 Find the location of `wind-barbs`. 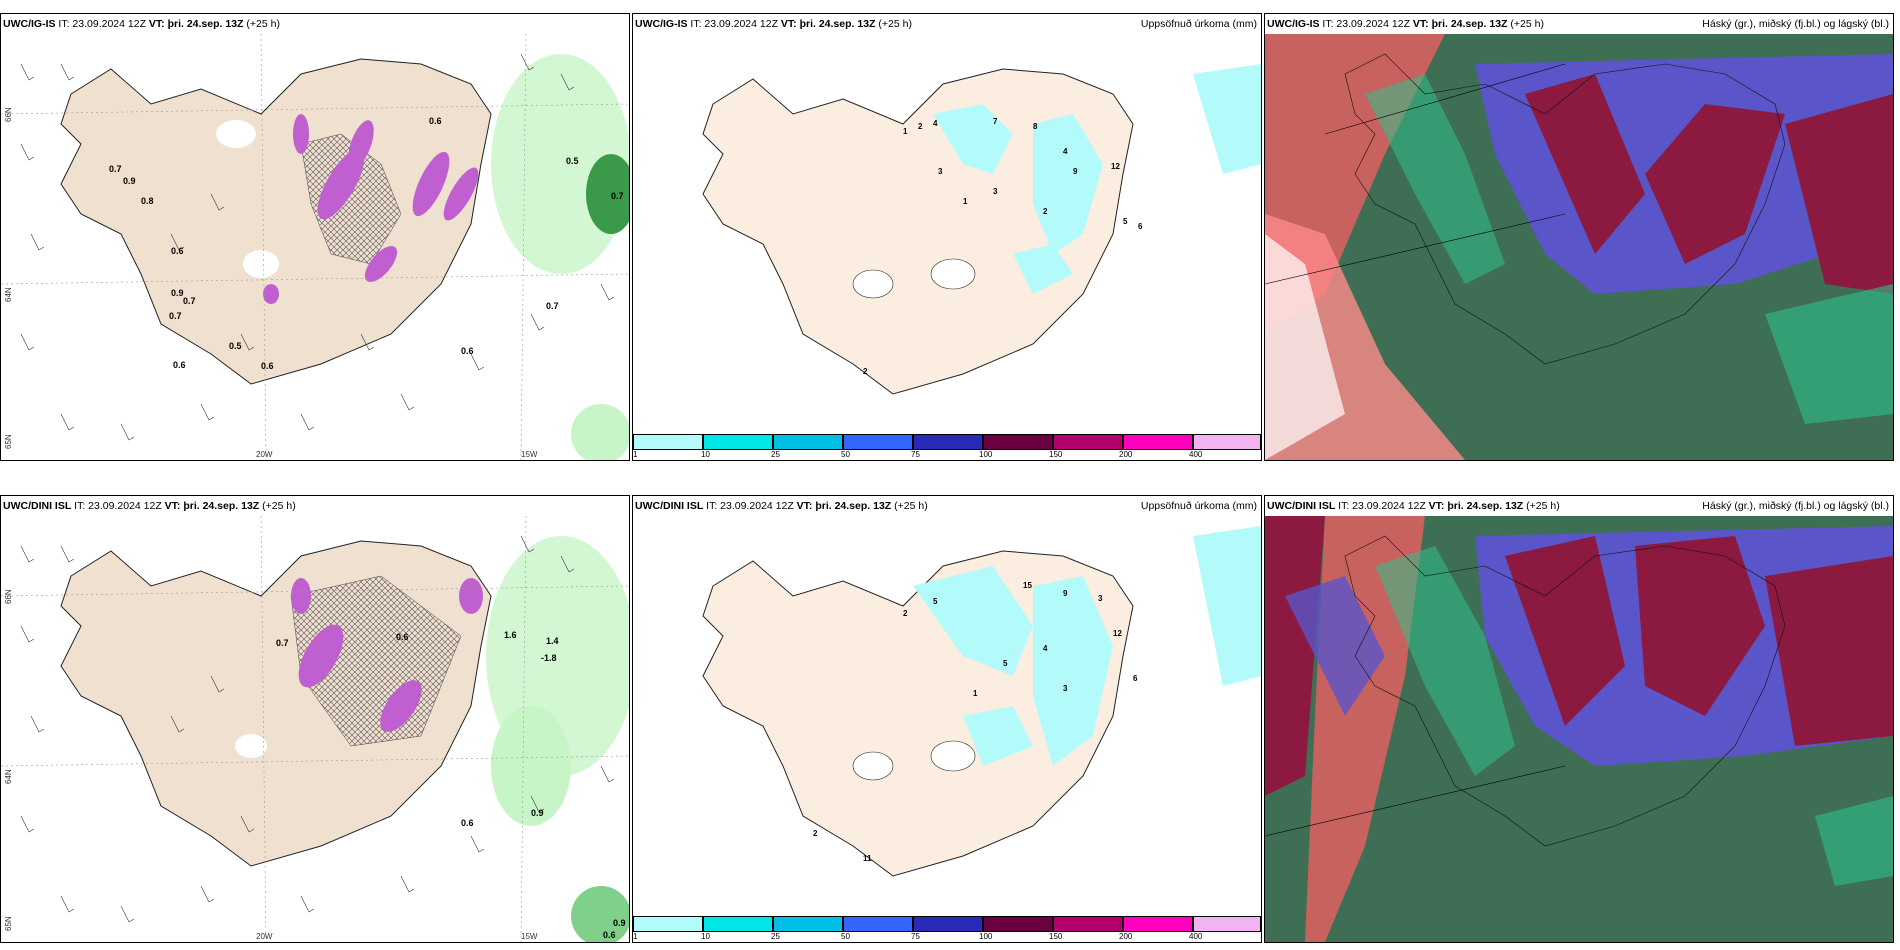

wind-barbs is located at coordinates (317, 247).